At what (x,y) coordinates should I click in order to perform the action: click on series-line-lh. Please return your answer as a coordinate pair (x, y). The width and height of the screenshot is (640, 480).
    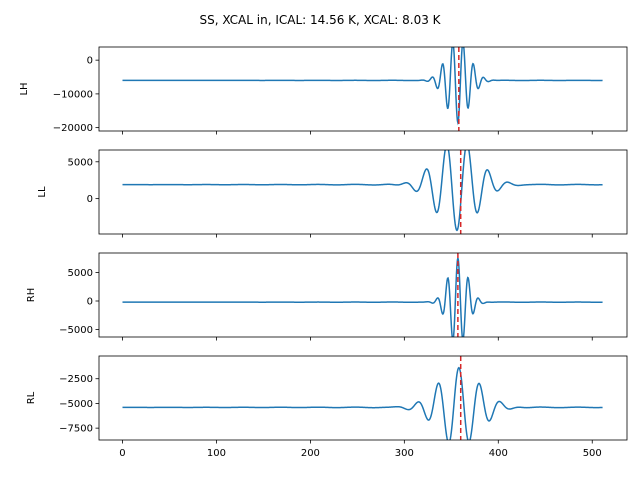
    Looking at the image, I should click on (362, 86).